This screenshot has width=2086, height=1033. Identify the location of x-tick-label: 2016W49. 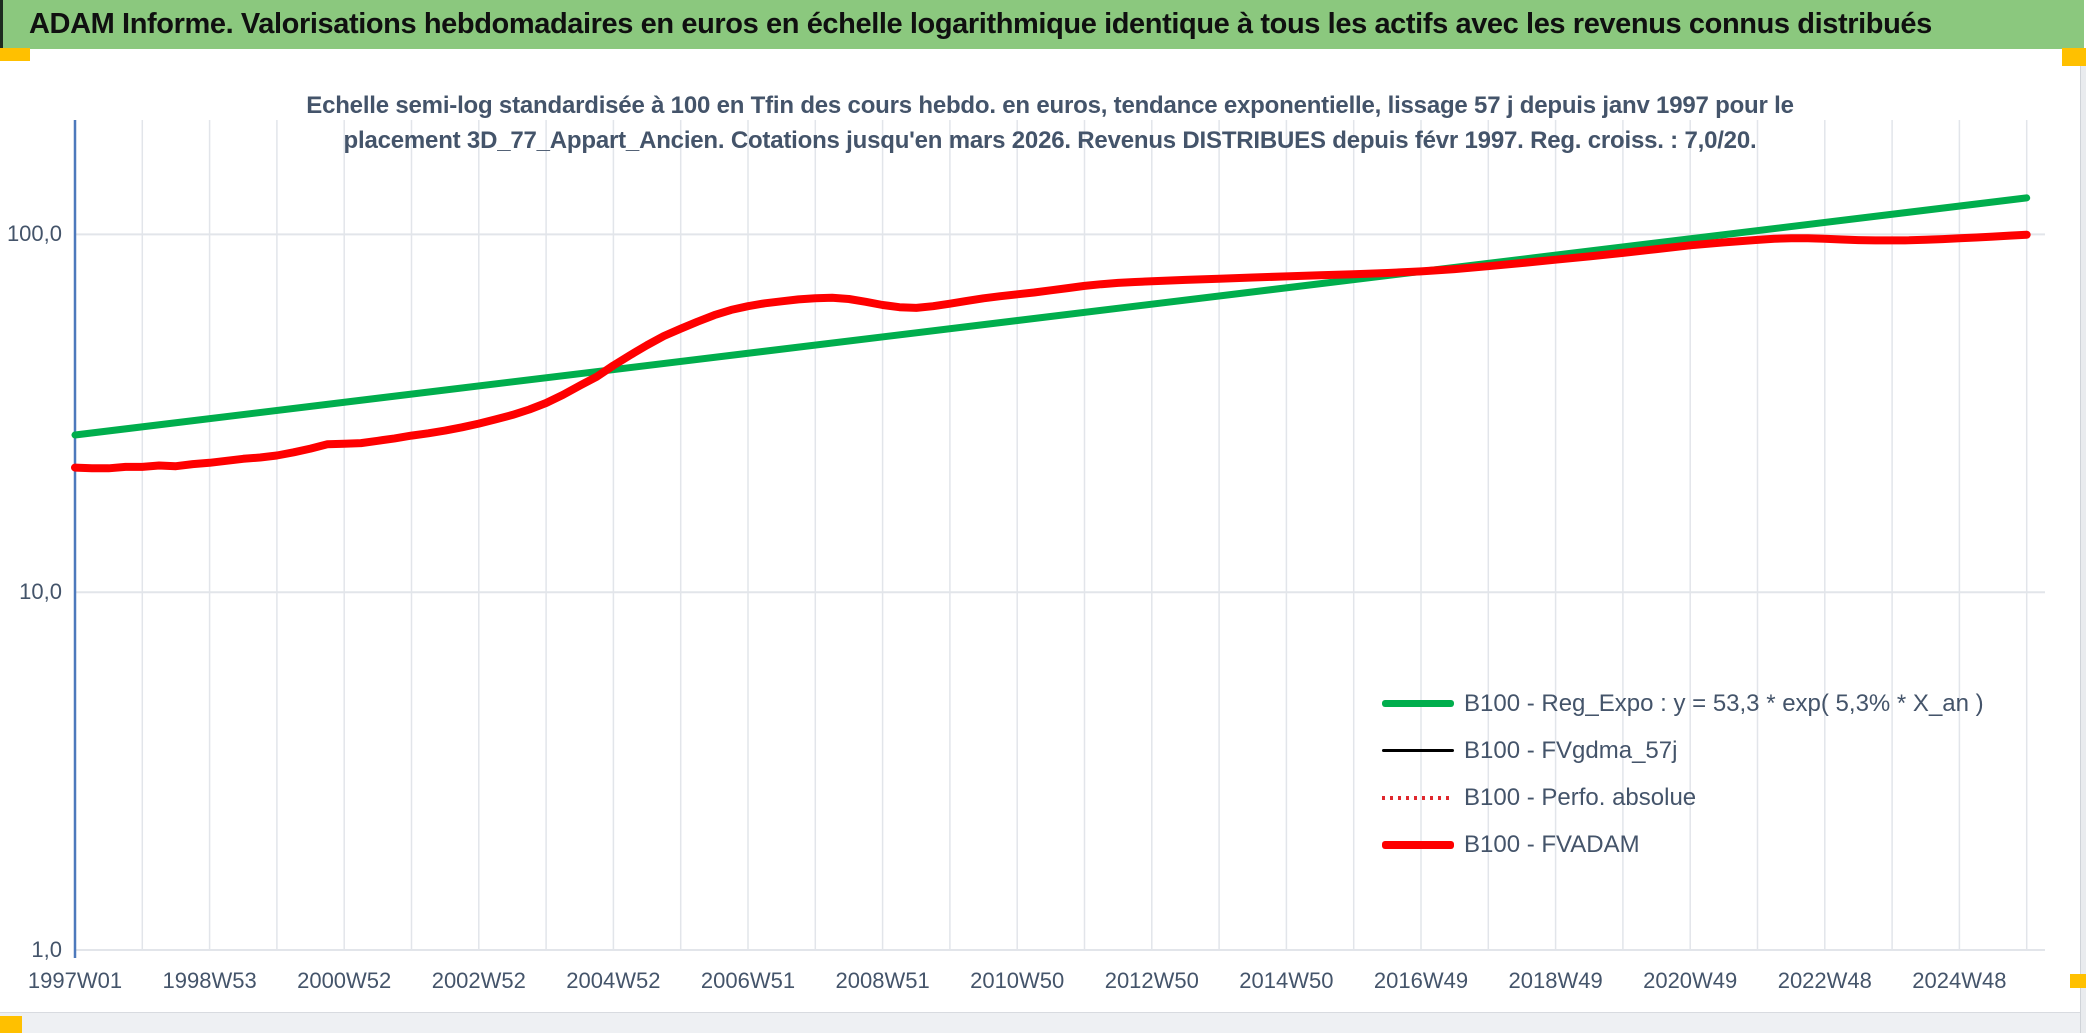
(1421, 980).